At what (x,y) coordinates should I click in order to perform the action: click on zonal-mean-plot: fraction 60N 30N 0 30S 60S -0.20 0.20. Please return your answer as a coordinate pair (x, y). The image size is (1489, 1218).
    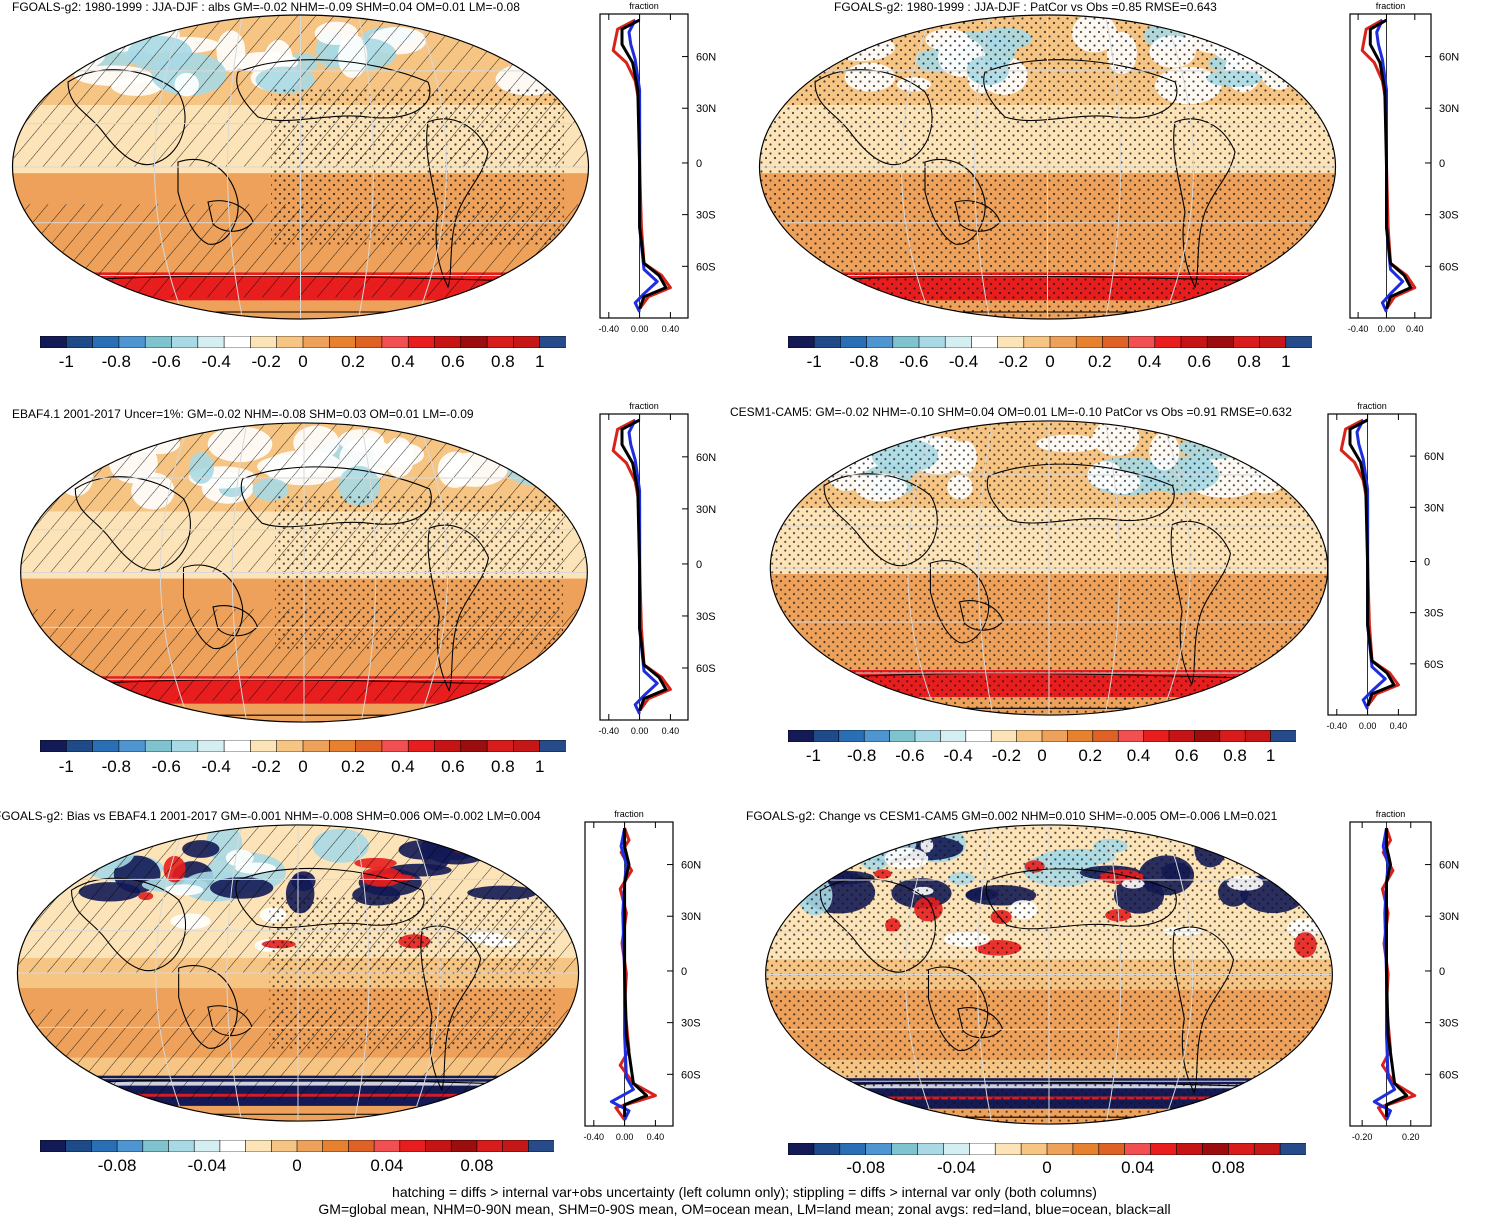
    Looking at the image, I should click on (1404, 975).